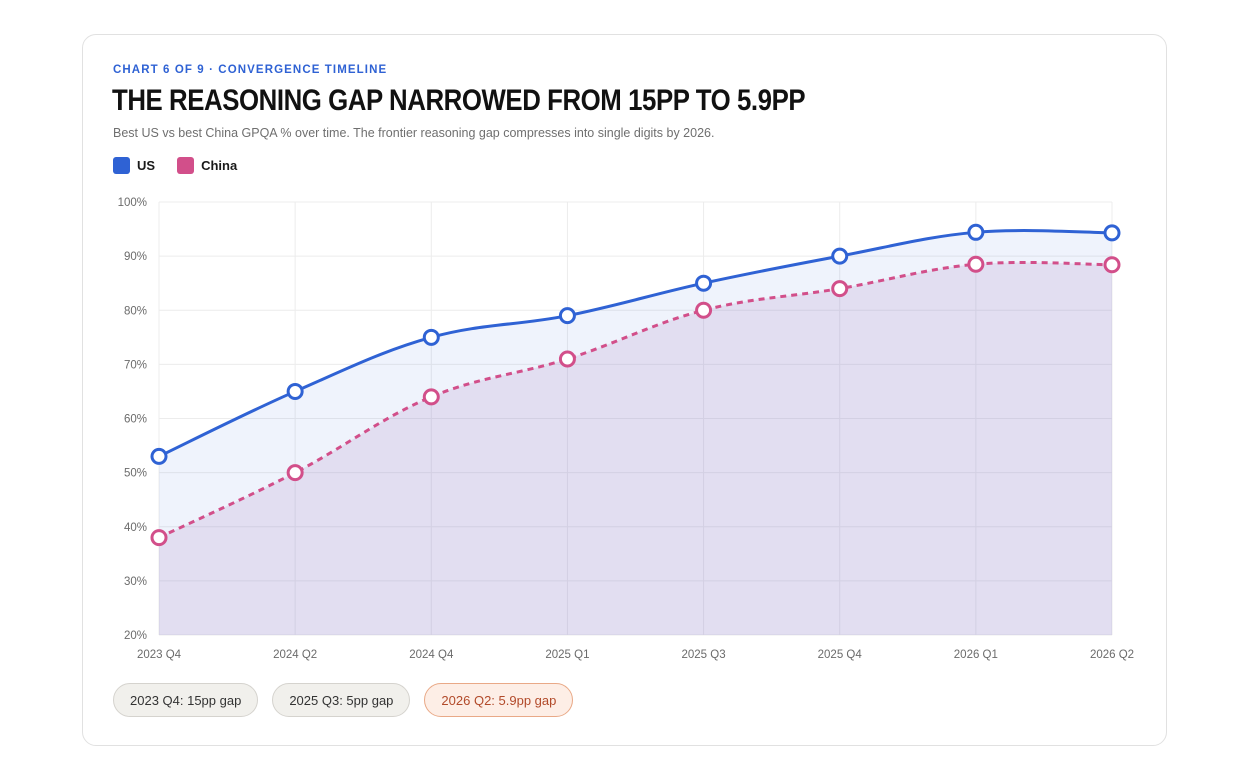  What do you see at coordinates (186, 700) in the screenshot?
I see `gap-pill-2023q4: 2023 Q4: 15pp gap` at bounding box center [186, 700].